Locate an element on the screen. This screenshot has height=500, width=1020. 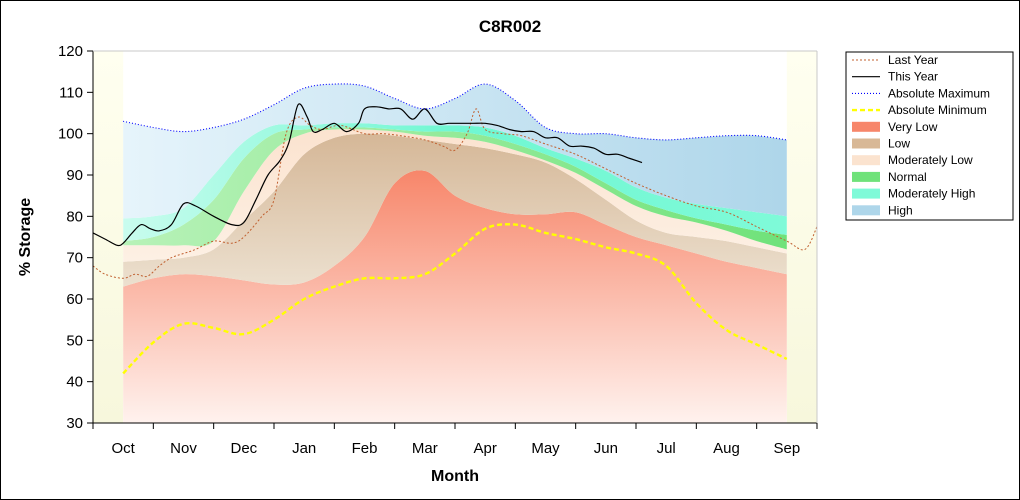
legend-label: Last Year is located at coordinates (913, 60).